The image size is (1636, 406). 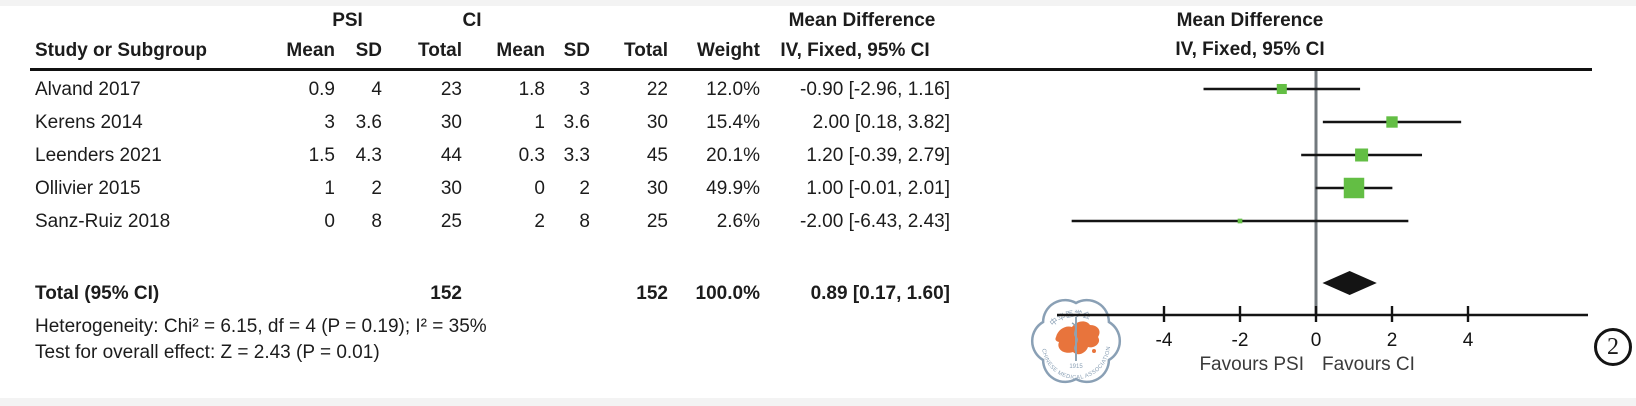 I want to click on col-header-ci-mean: Mean, so click(x=520, y=50).